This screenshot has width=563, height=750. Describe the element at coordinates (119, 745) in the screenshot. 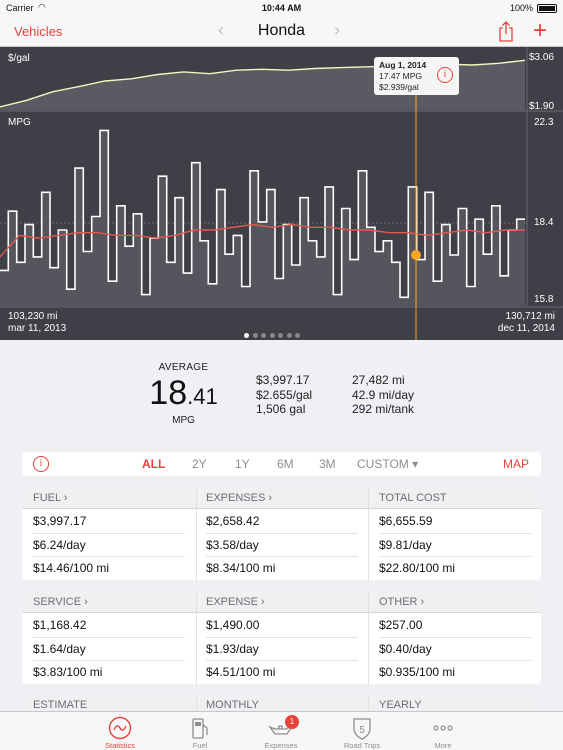

I see `tab-statistics-label: Statistics` at that location.